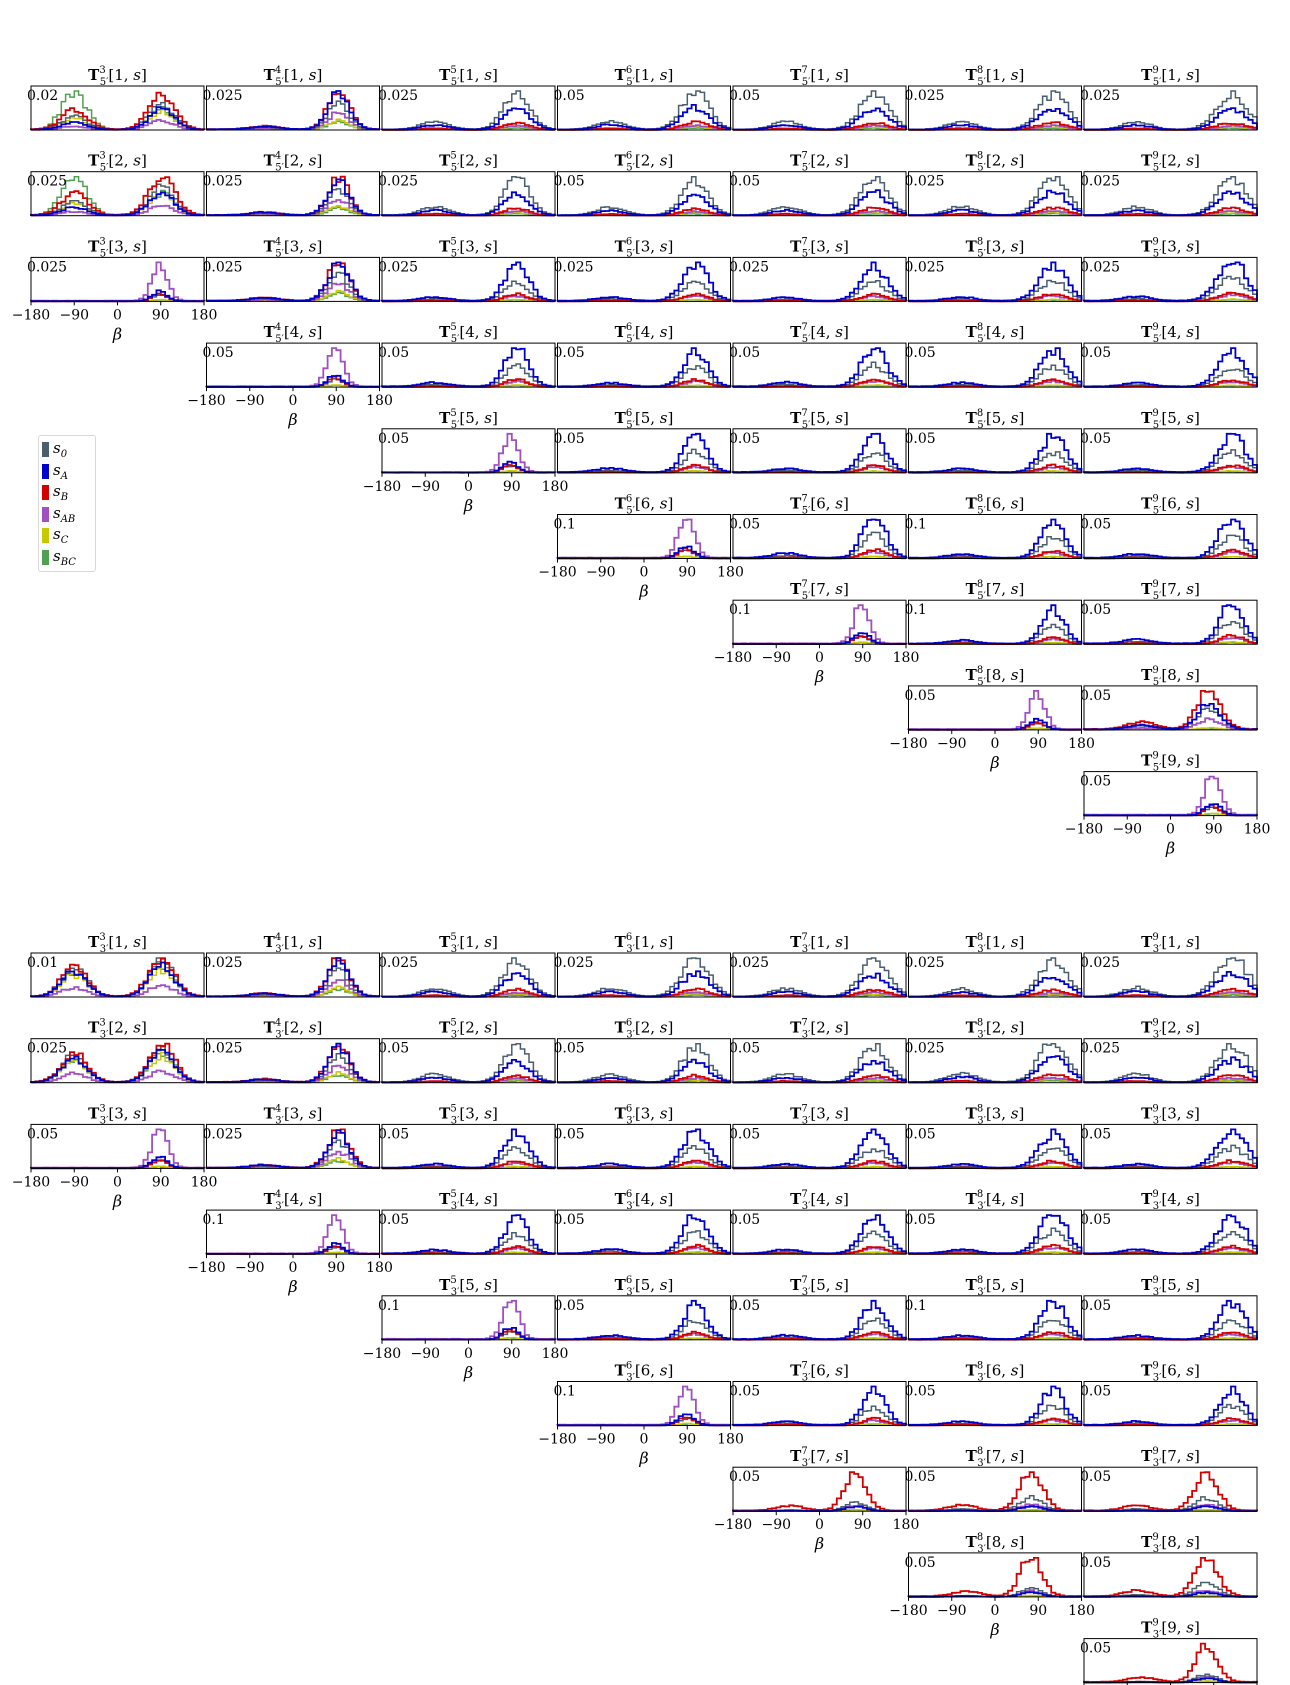 The image size is (1290, 1685). I want to click on legend-label: sC, so click(61, 536).